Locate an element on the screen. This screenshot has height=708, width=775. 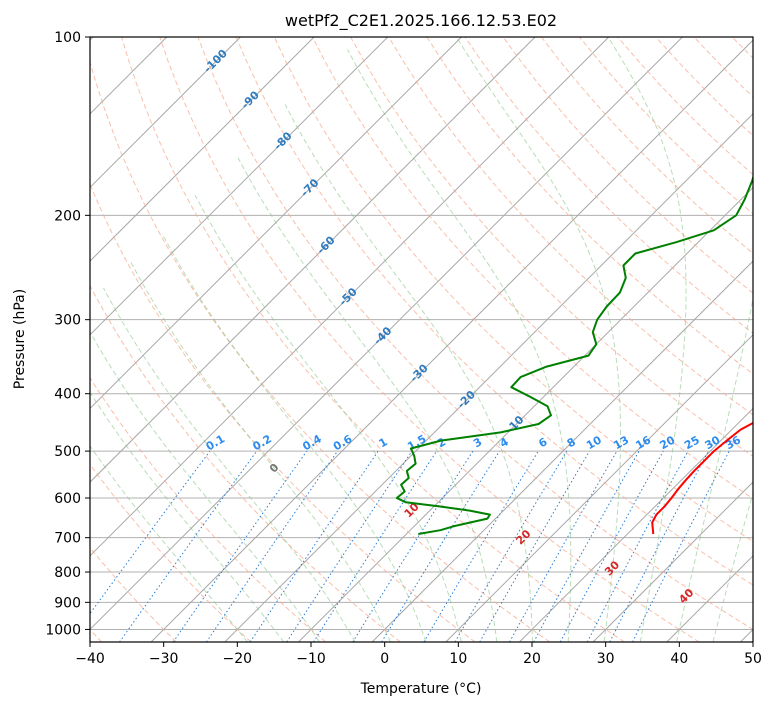
y-tick-label: 1000 is located at coordinates (63, 630).